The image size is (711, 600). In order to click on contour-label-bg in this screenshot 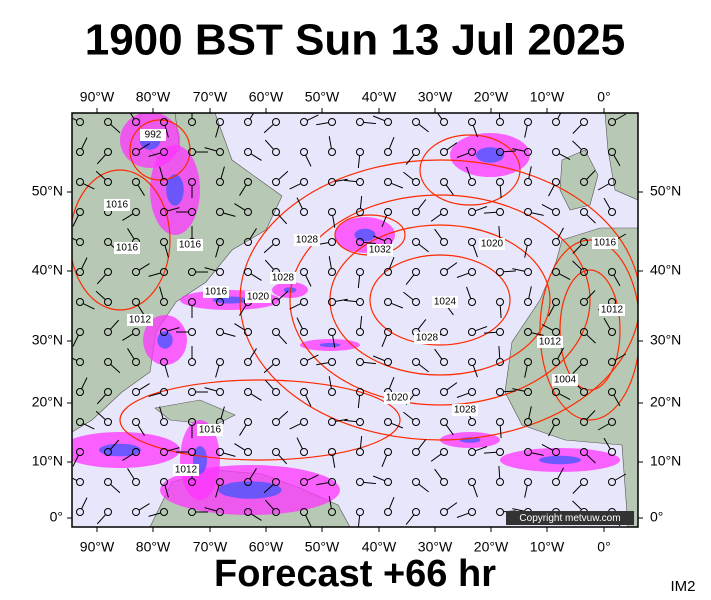, I will do `click(380, 250)`.